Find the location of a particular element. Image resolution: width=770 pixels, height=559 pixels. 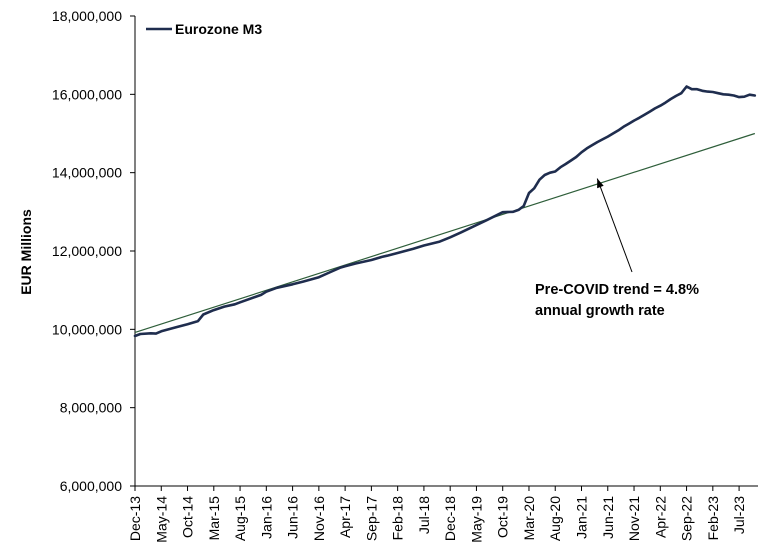

x-tick-label: Apr-22 is located at coordinates (660, 517).